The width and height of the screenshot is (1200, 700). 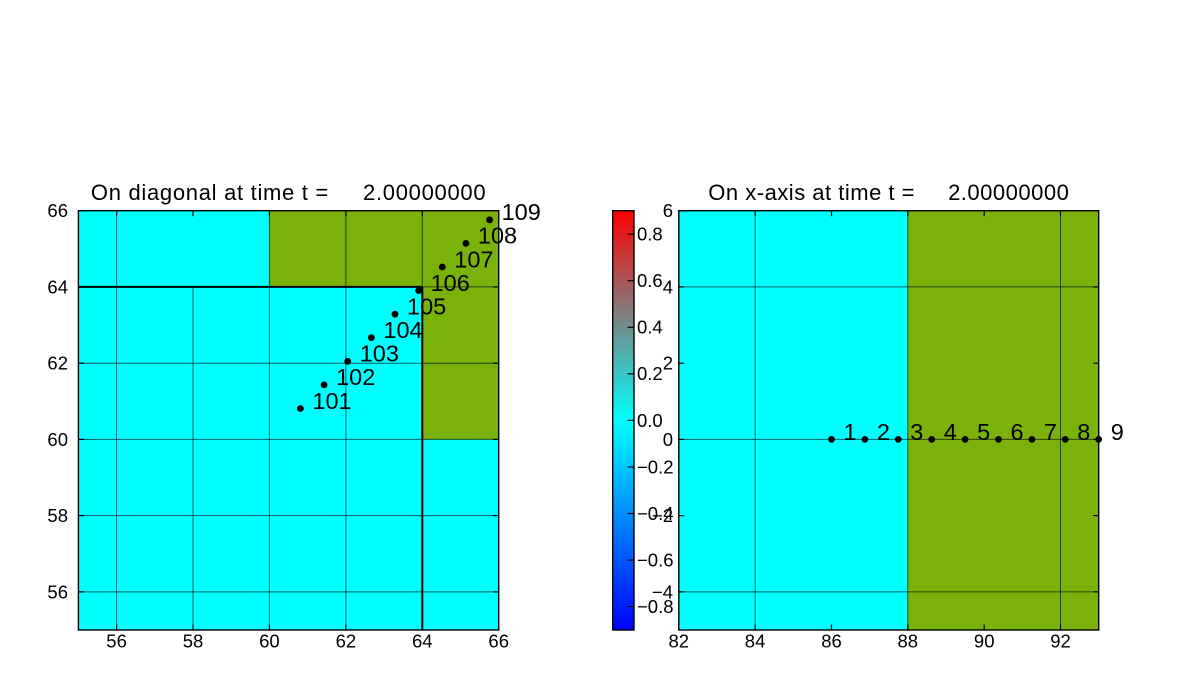 What do you see at coordinates (655, 466) in the screenshot?
I see `svg-text: −0.2` at bounding box center [655, 466].